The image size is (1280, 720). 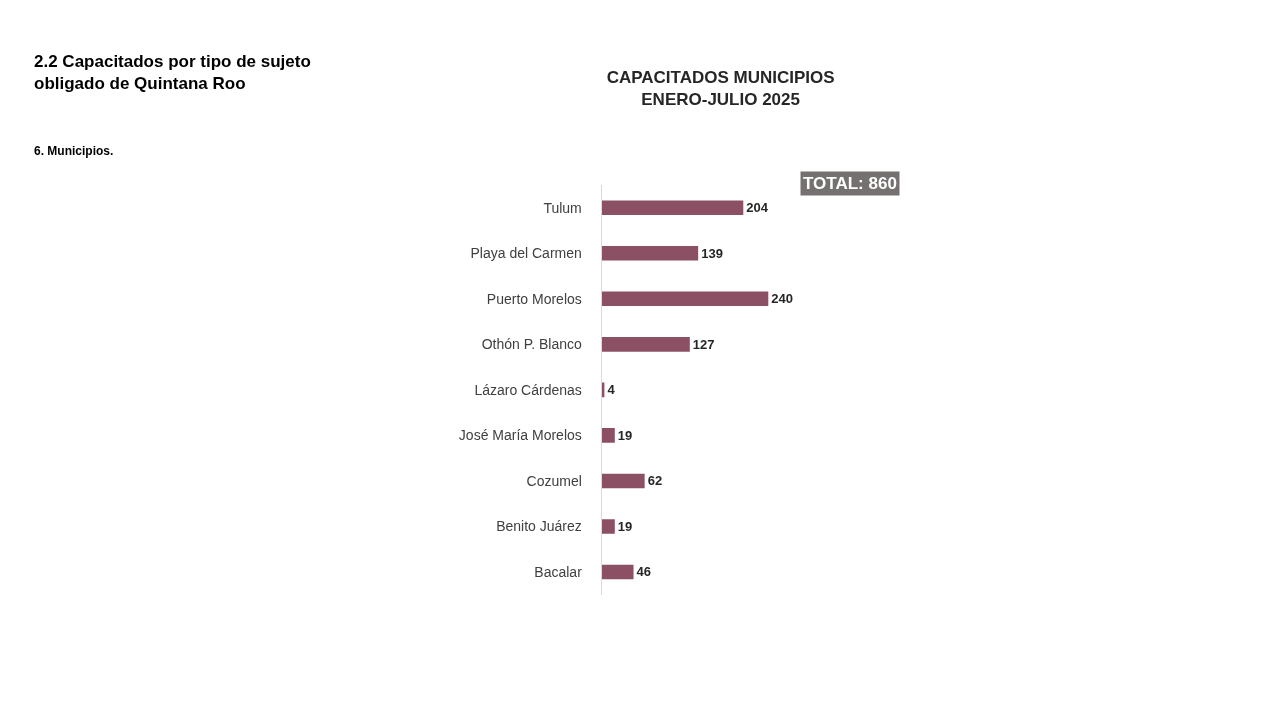 What do you see at coordinates (720, 88) in the screenshot?
I see `chart-title: CAPACITADOS MUNICIPIOS ENERO-JULIO 2025` at bounding box center [720, 88].